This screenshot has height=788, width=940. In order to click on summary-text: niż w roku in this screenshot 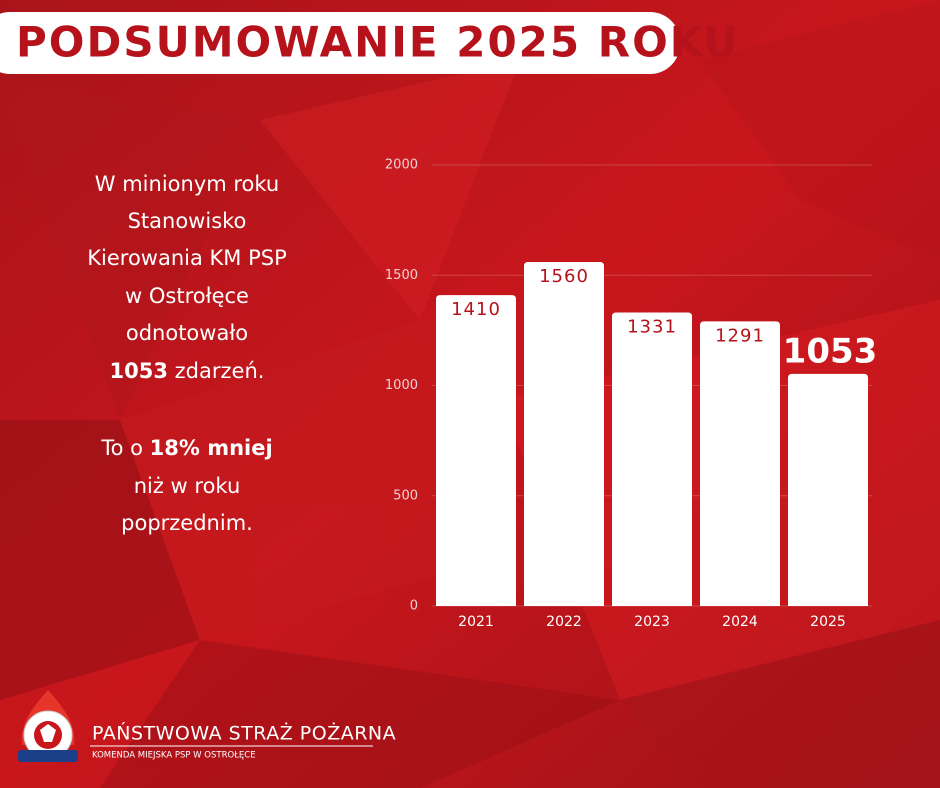, I will do `click(187, 486)`.